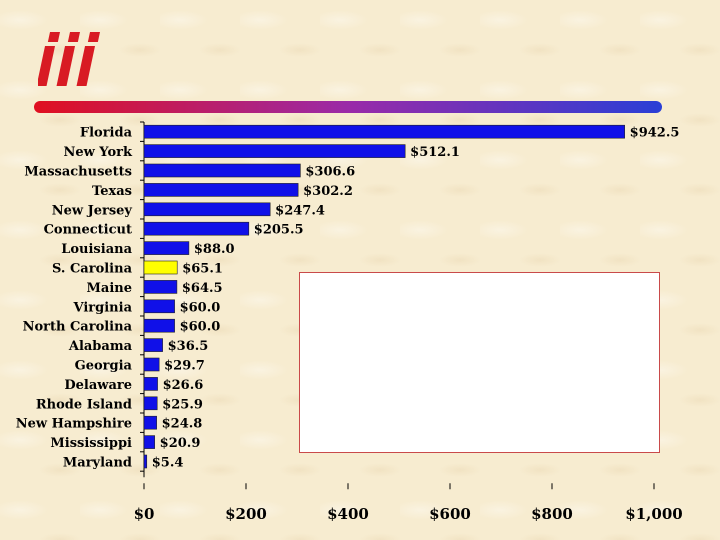 This screenshot has width=720, height=540. I want to click on title-divider-bar, so click(348, 107).